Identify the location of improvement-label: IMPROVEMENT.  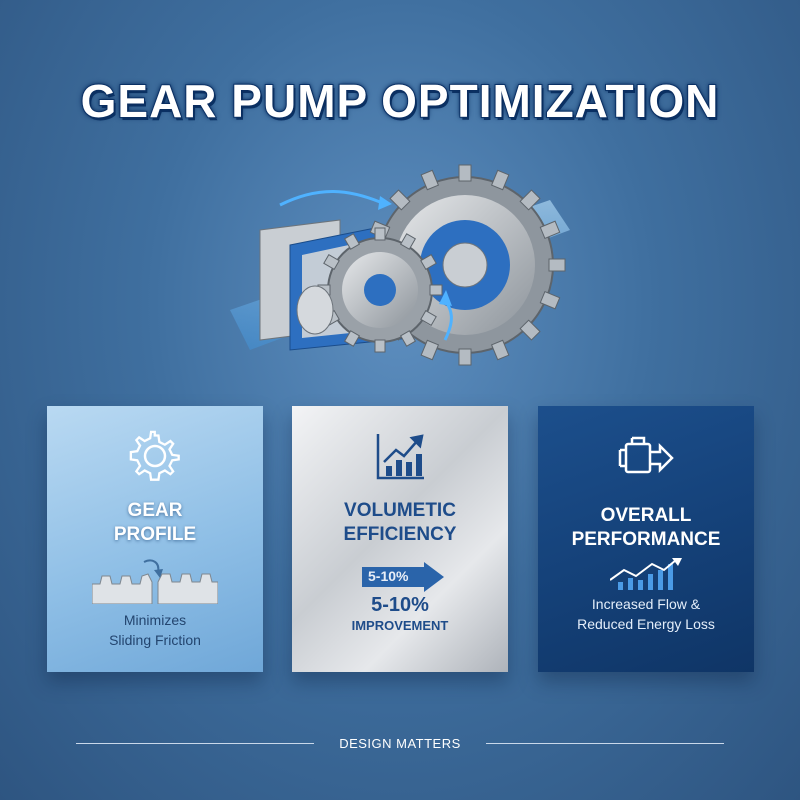
(400, 625).